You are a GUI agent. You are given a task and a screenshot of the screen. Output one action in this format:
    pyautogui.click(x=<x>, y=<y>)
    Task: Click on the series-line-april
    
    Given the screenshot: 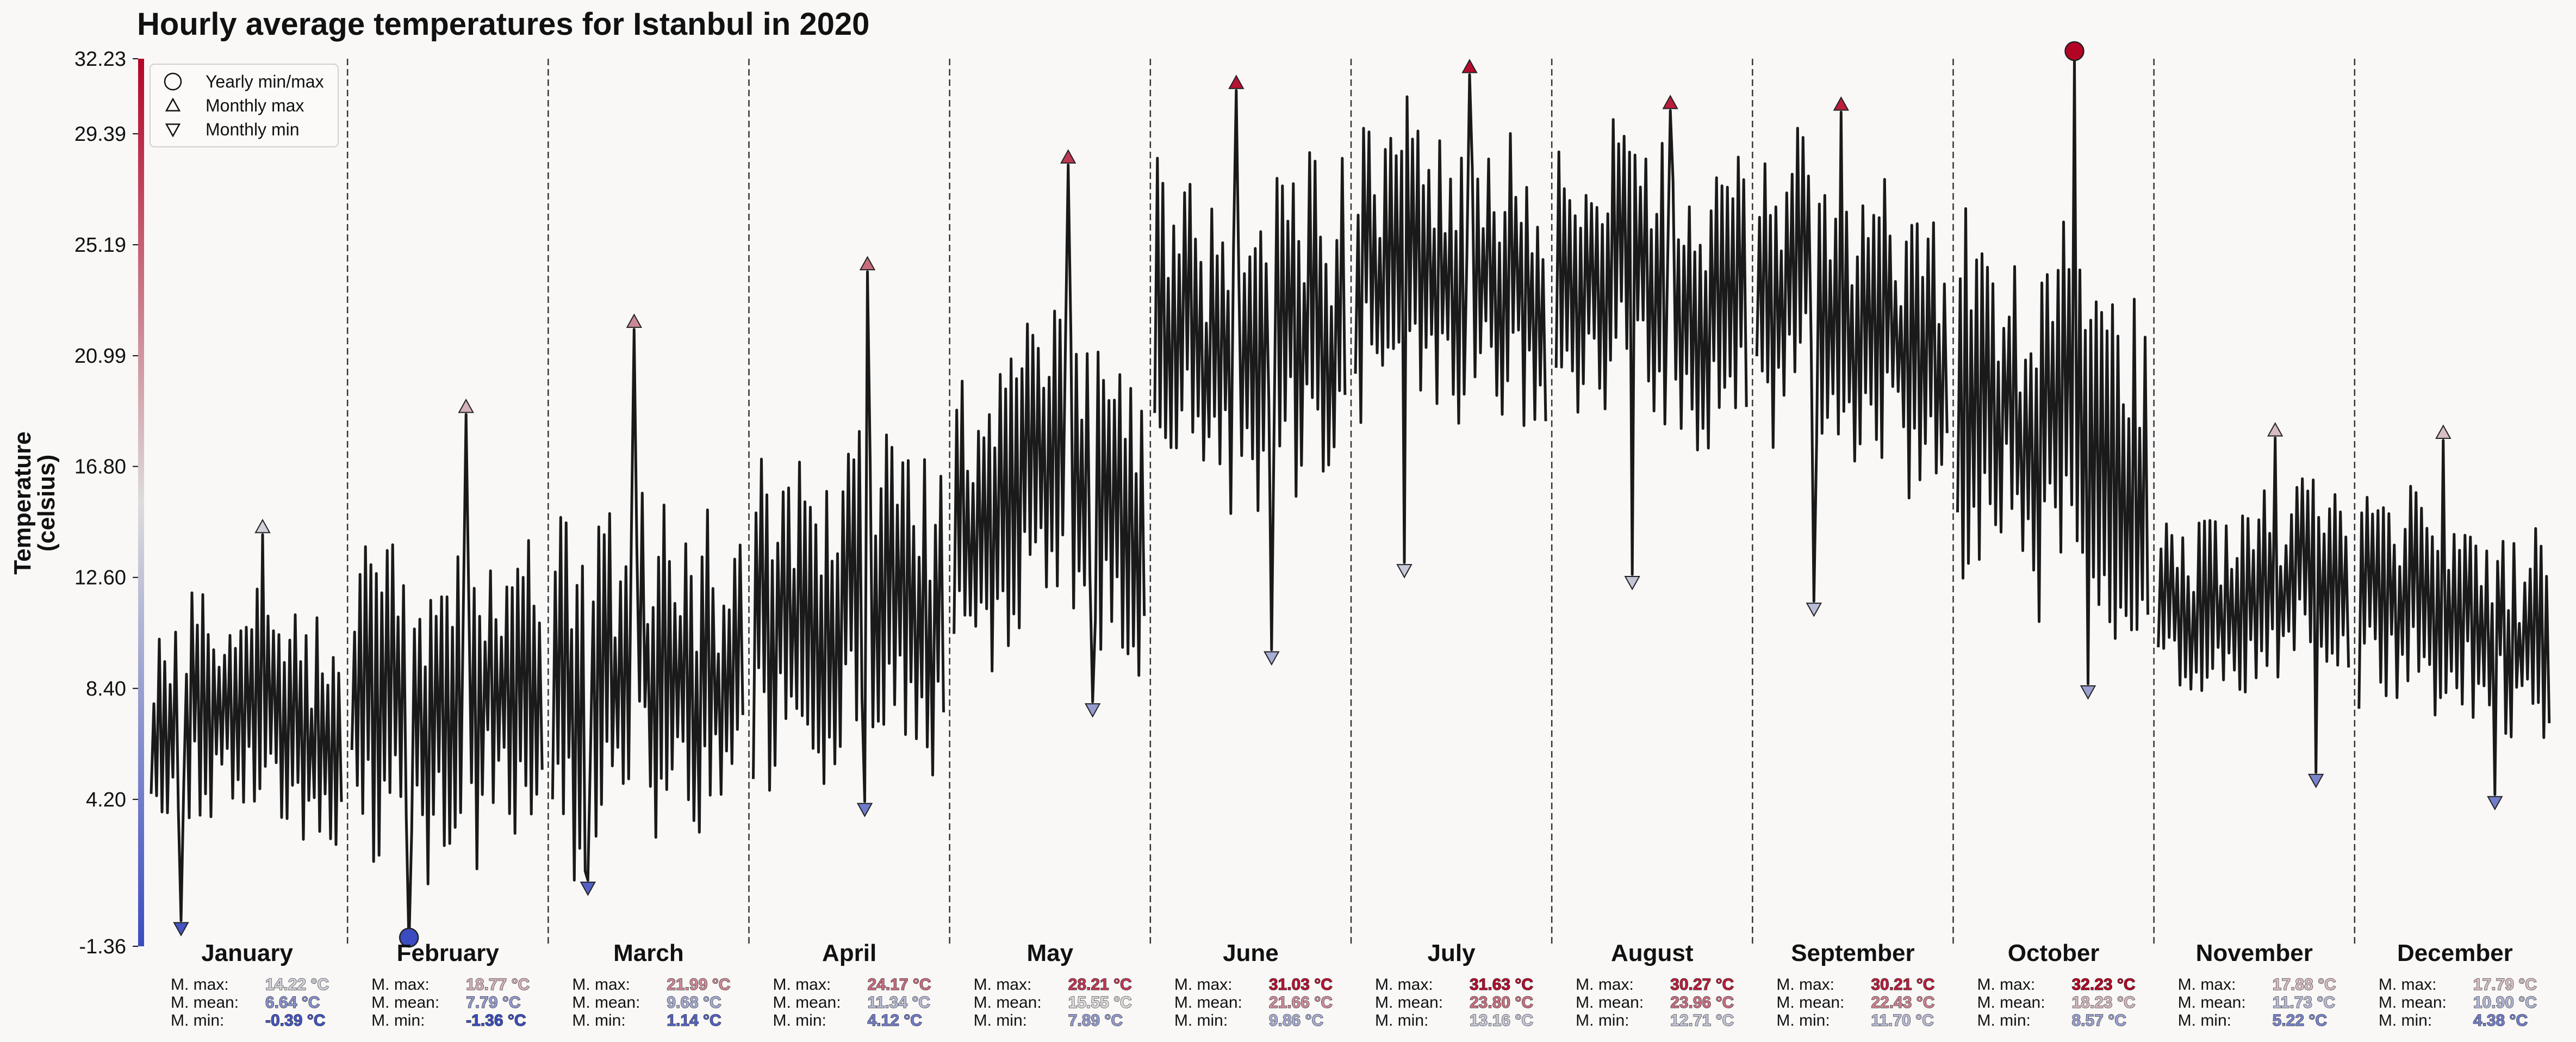 What is the action you would take?
    pyautogui.click(x=848, y=536)
    